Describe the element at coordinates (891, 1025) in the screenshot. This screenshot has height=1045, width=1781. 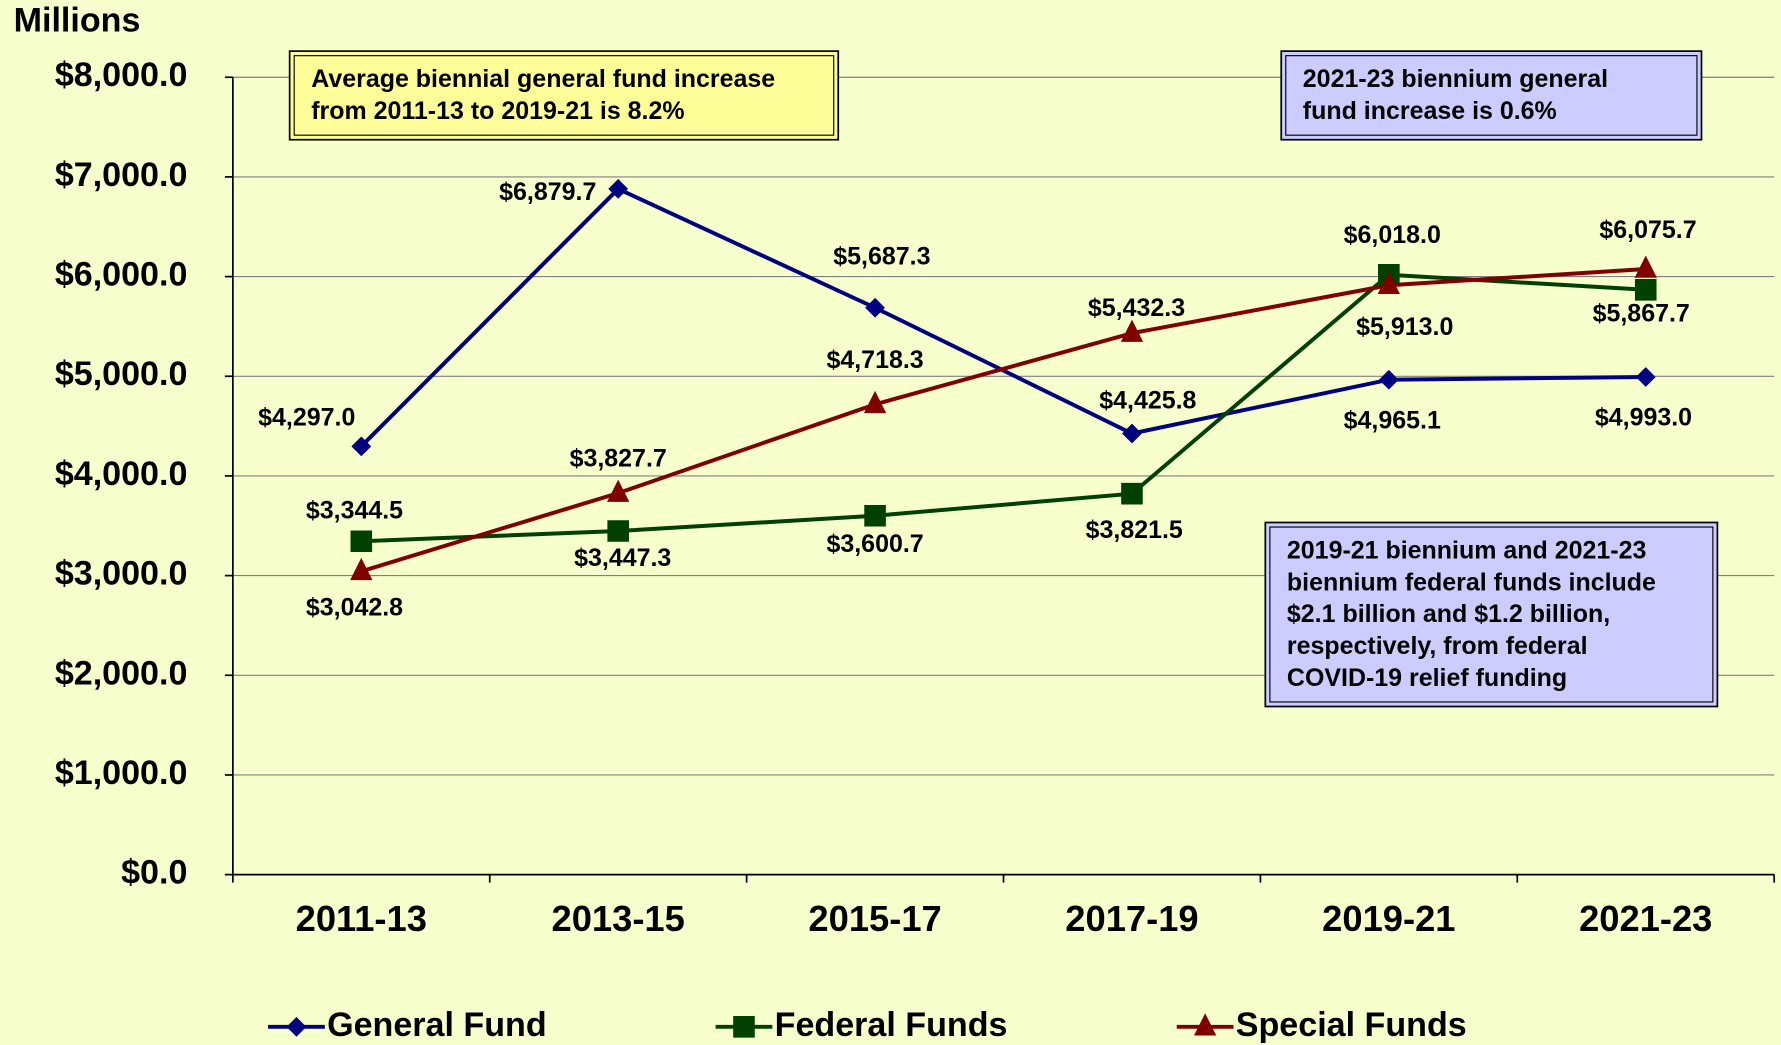
I see `legend-label: Federal Funds` at that location.